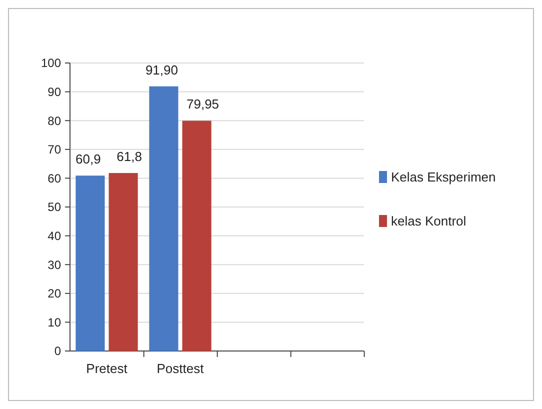  Describe the element at coordinates (55, 121) in the screenshot. I see `y-tick-label: 80` at that location.